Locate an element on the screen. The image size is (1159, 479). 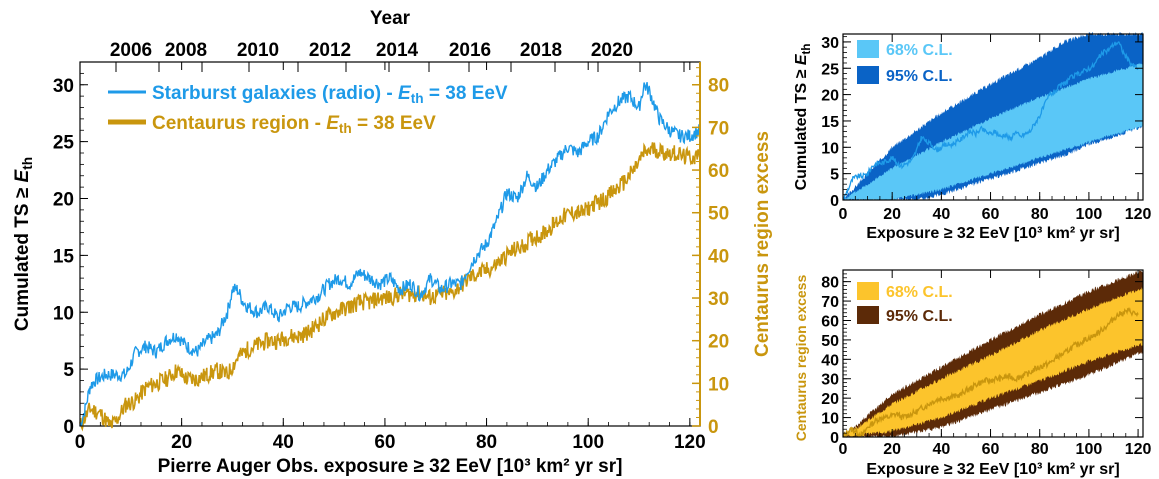
right-y-tick-label: 60 is located at coordinates (718, 171).